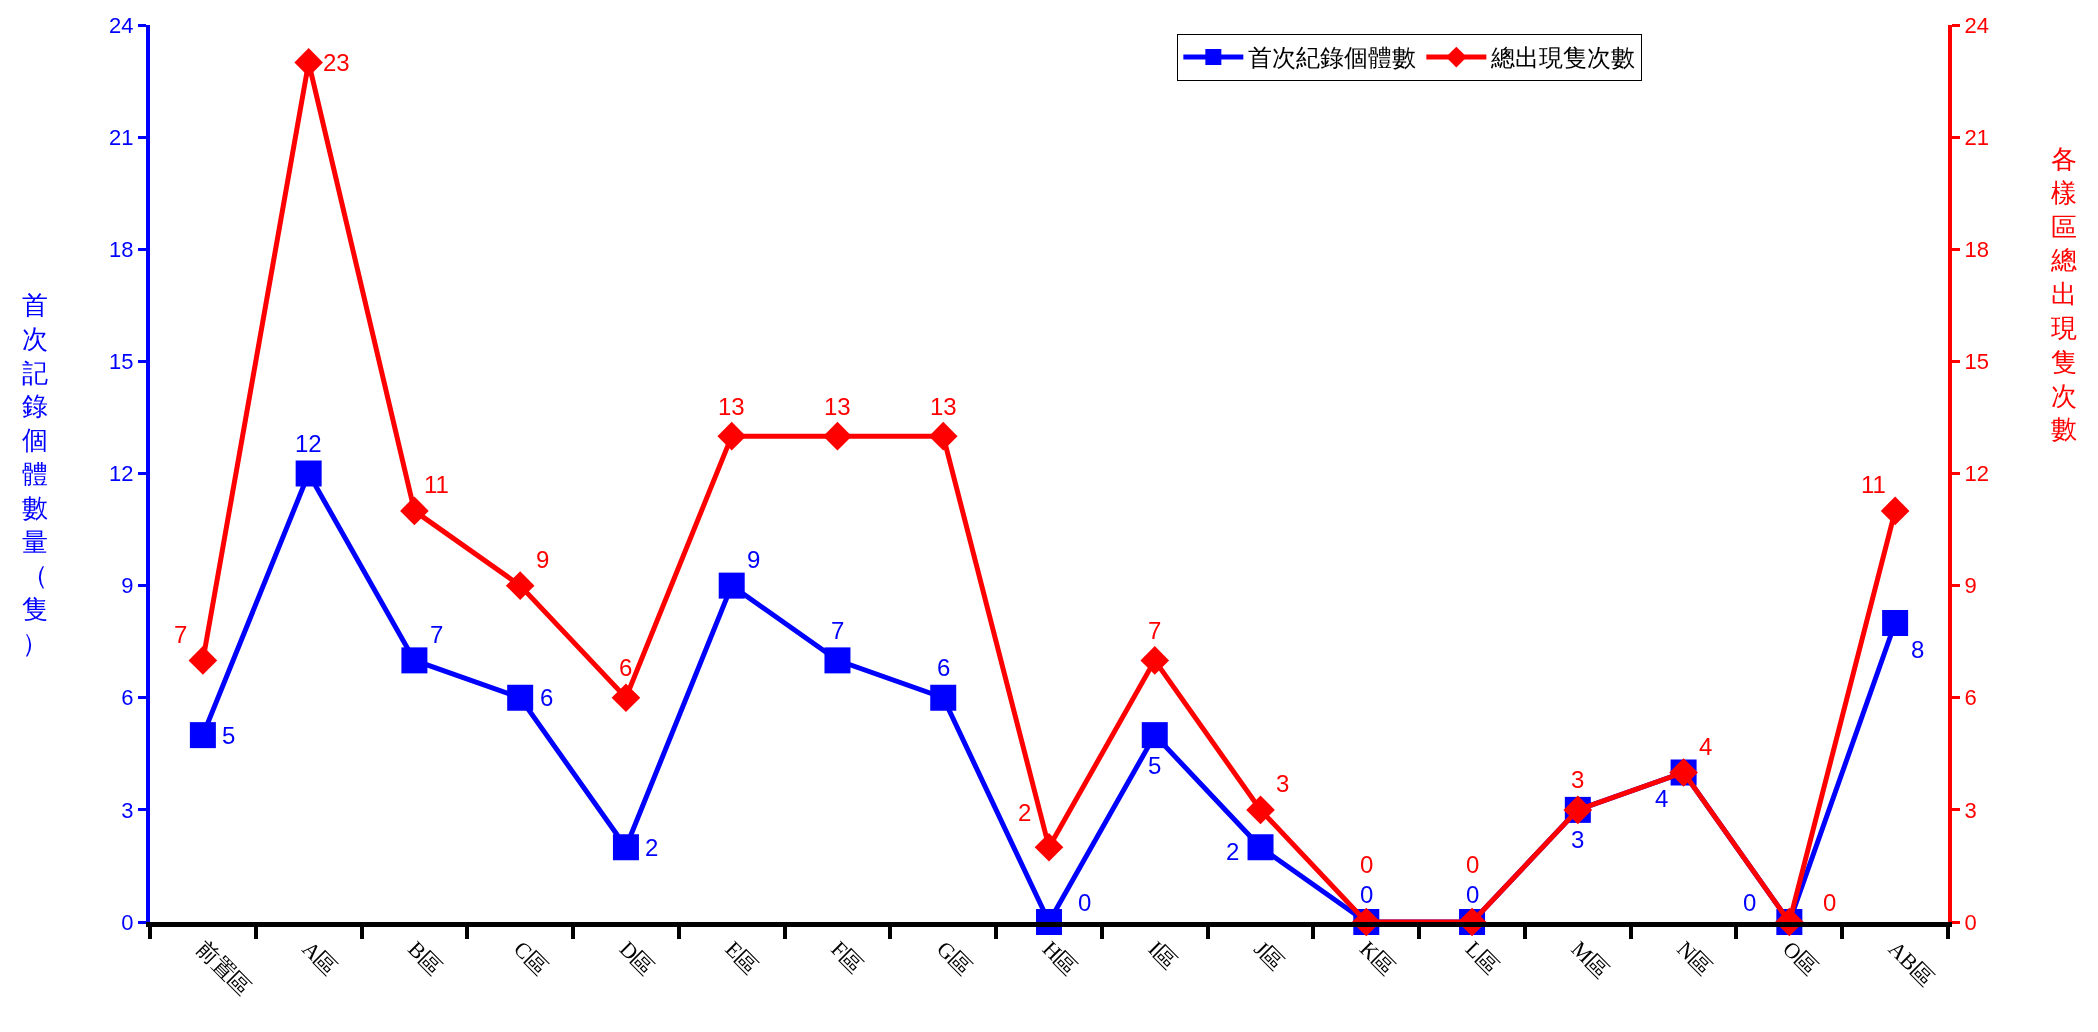  I want to click on x-tick-label: C區, so click(530, 958).